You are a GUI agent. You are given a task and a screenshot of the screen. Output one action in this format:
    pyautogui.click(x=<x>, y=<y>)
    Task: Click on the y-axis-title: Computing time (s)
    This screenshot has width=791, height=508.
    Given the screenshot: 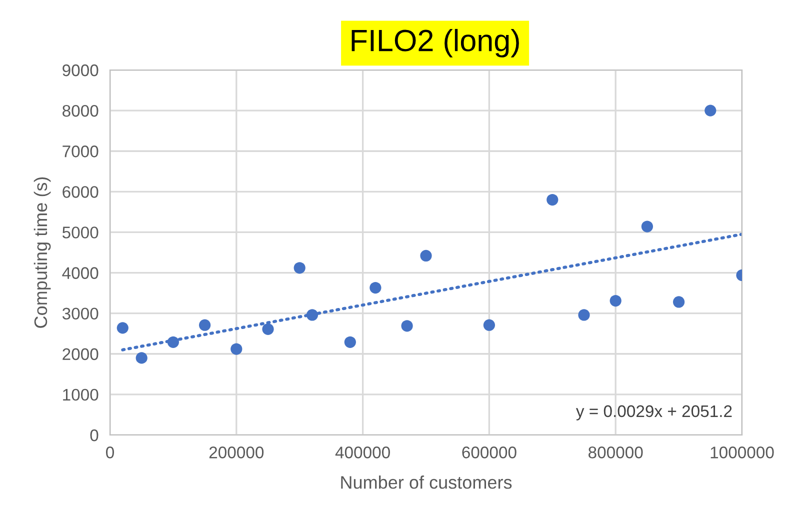 What is the action you would take?
    pyautogui.click(x=42, y=252)
    